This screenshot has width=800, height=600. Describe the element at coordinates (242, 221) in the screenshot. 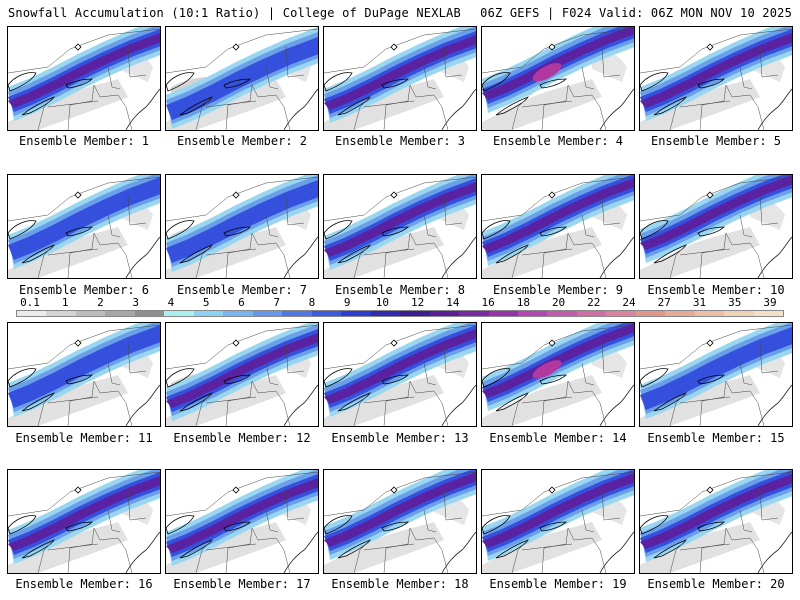

I see `snow-band-5in` at that location.